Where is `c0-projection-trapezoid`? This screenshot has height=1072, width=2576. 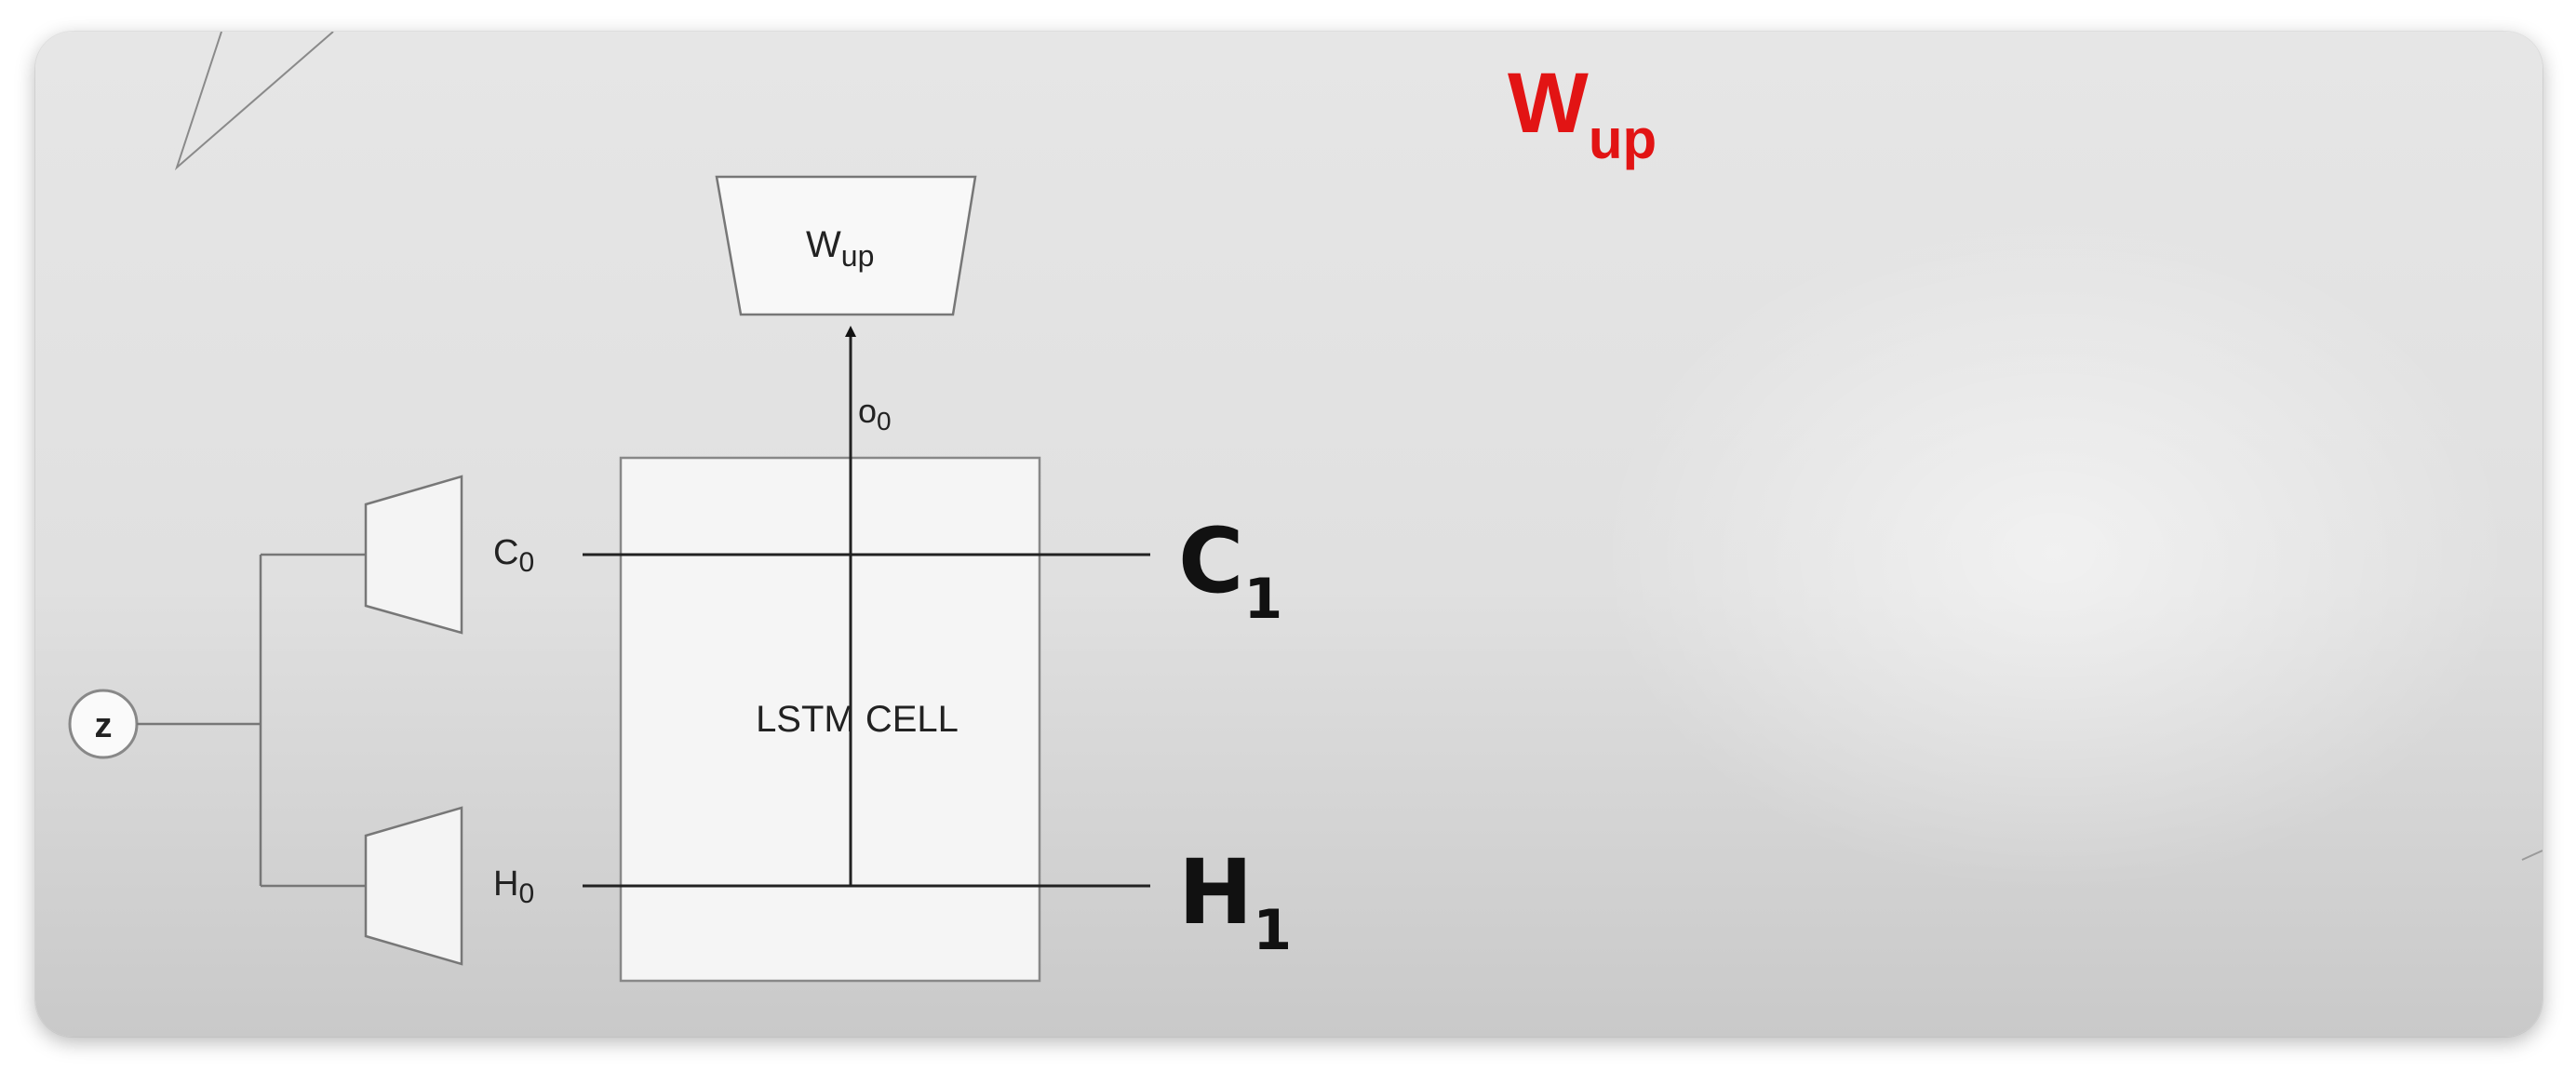 c0-projection-trapezoid is located at coordinates (413, 555).